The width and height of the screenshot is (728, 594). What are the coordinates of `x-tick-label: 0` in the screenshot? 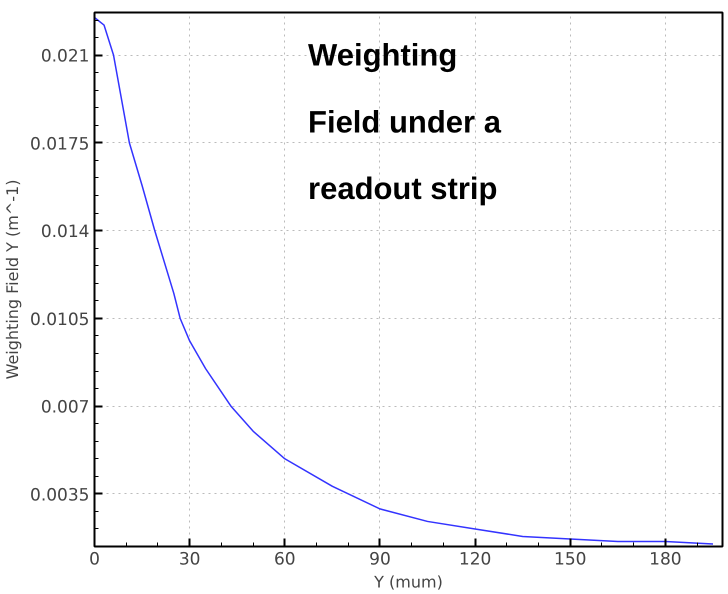 It's located at (94, 560).